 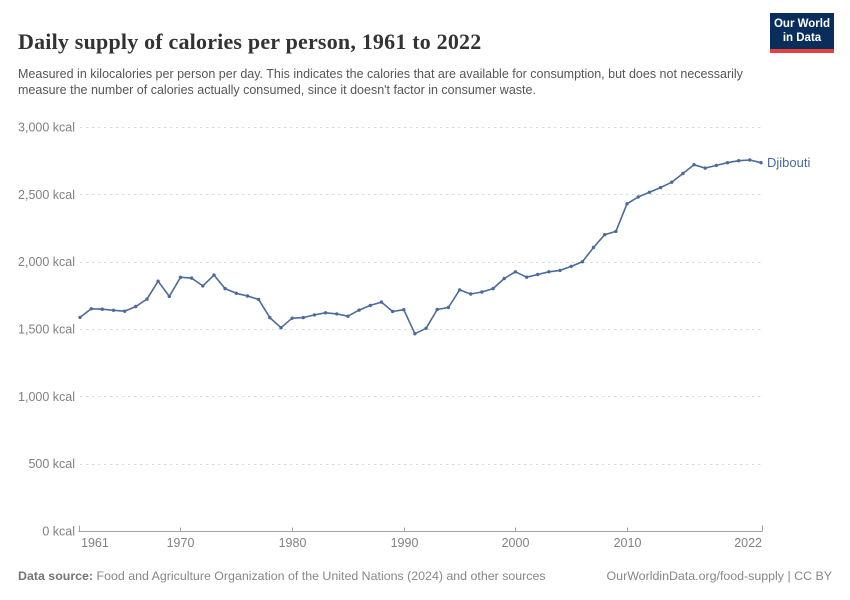 What do you see at coordinates (788, 162) in the screenshot?
I see `entity-label-djibouti: Djibouti` at bounding box center [788, 162].